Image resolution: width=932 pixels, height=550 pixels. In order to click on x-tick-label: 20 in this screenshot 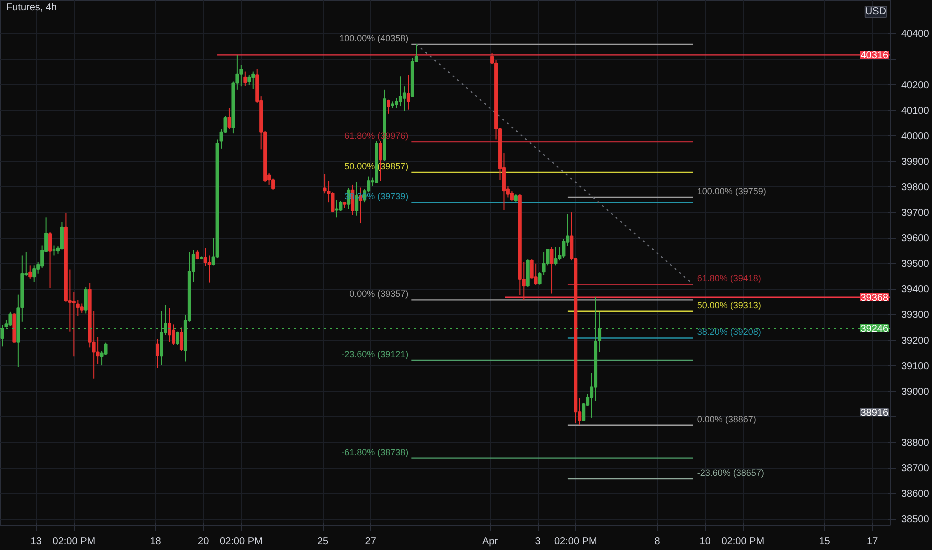, I will do `click(204, 542)`.